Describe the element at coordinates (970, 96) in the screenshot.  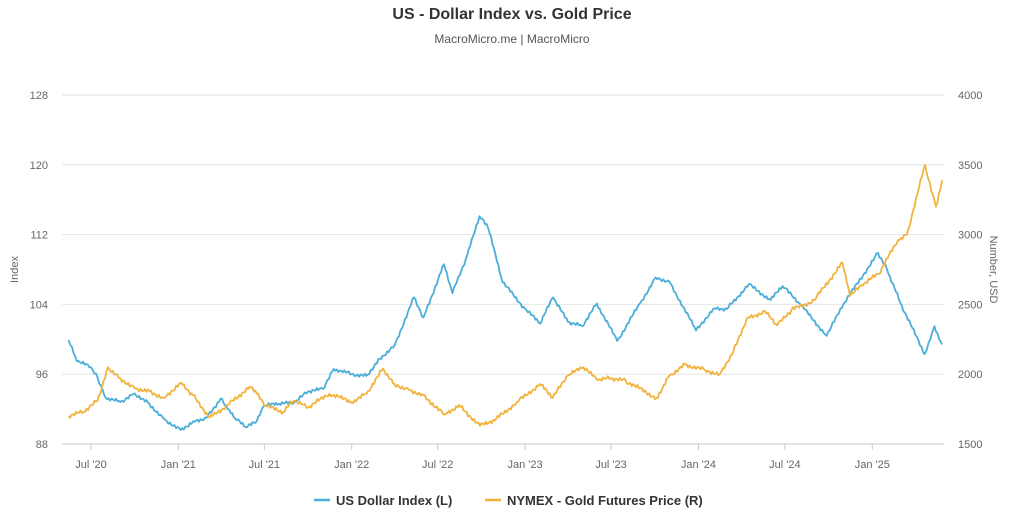
I see `right-tick-label: 4000` at that location.